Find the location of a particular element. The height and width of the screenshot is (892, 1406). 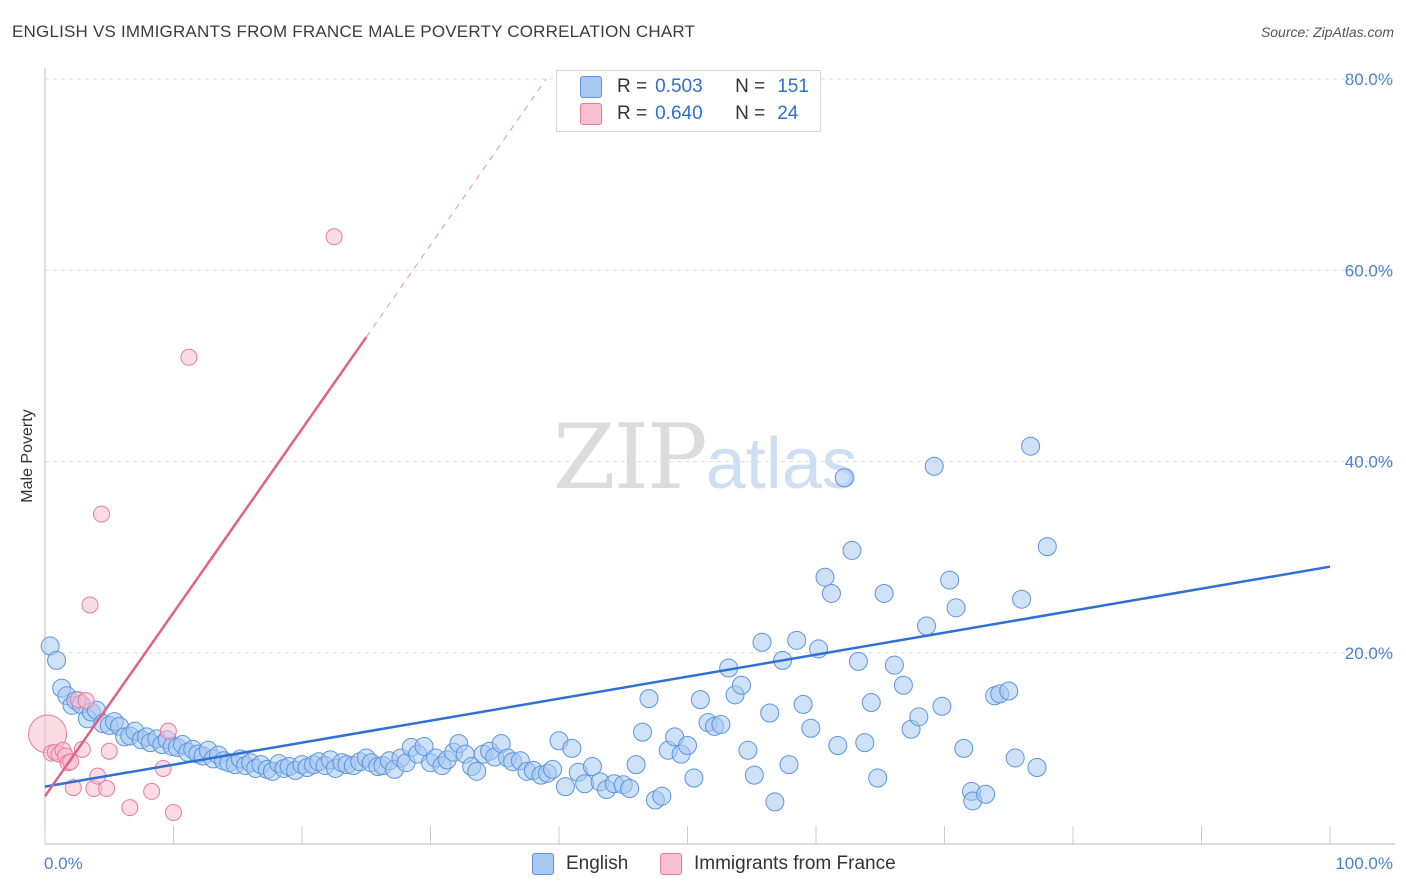

correlation-legend: R = 0.503 N = 151 R = 0.640 N = 24 is located at coordinates (688, 101).